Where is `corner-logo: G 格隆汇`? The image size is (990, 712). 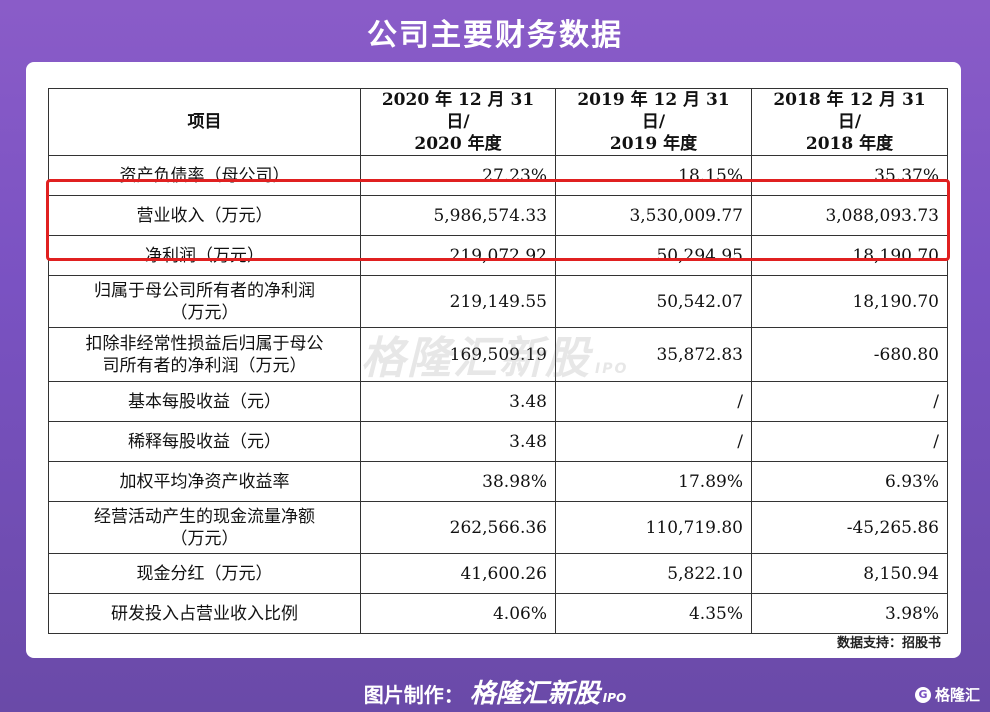 corner-logo: G 格隆汇 is located at coordinates (947, 694).